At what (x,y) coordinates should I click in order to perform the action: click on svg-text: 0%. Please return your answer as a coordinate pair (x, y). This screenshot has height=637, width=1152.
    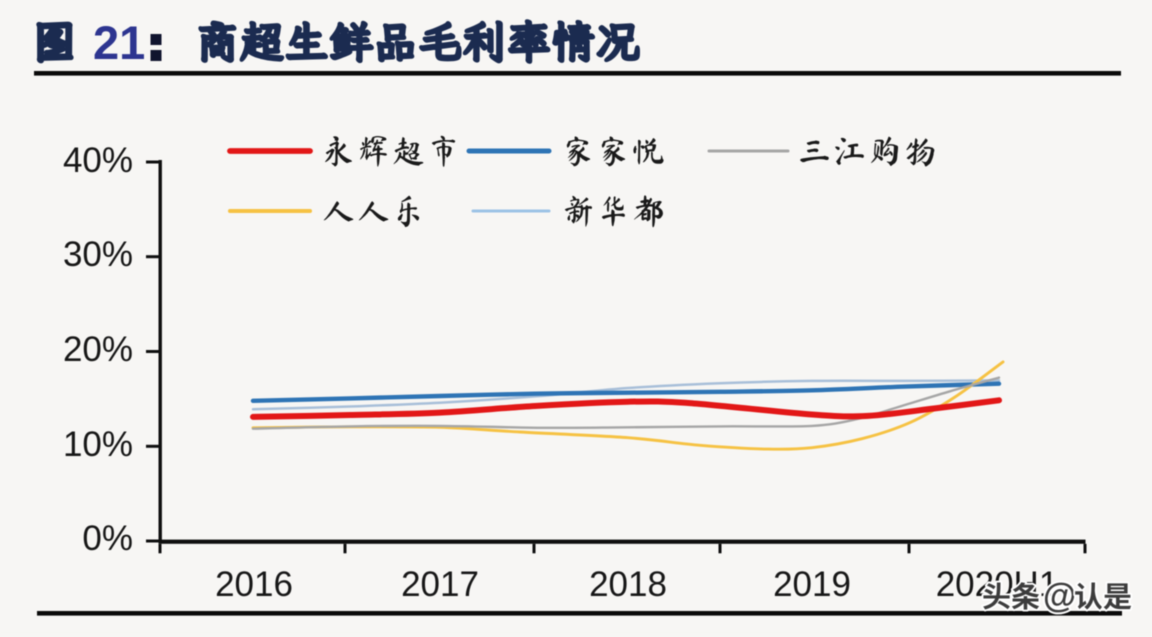
    Looking at the image, I should click on (107, 538).